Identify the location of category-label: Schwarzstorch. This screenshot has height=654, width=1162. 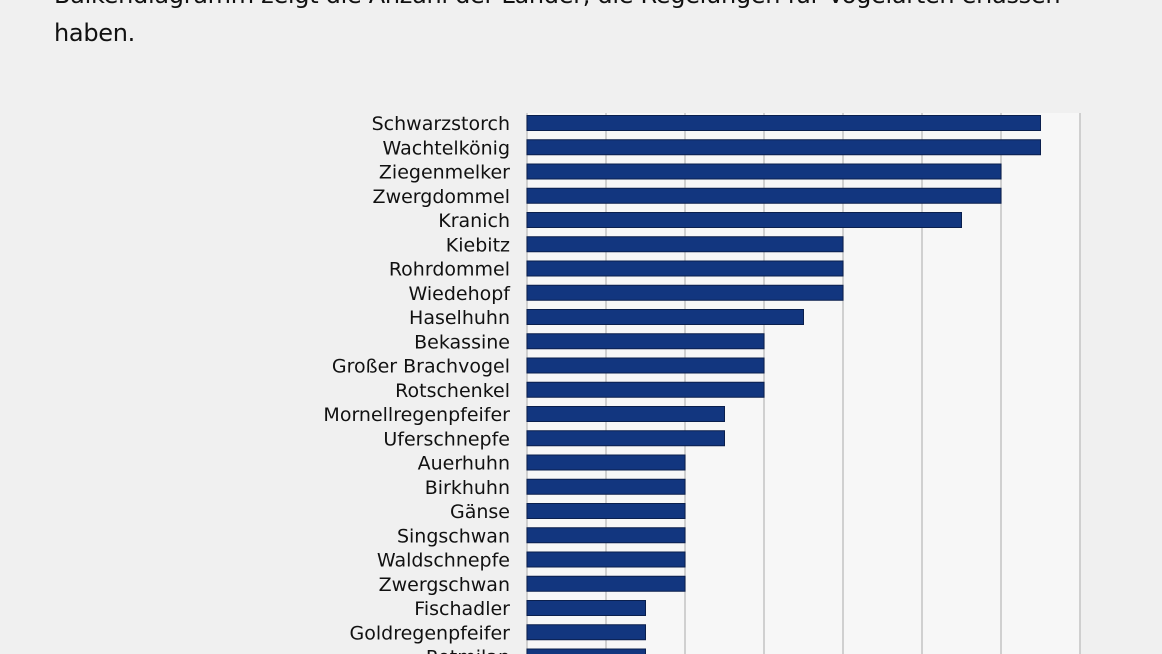
(441, 124).